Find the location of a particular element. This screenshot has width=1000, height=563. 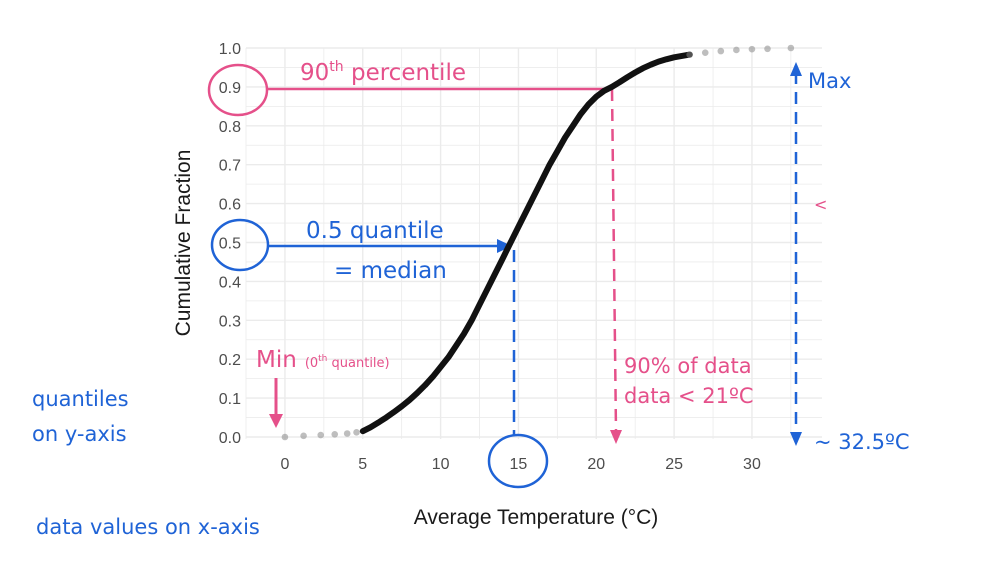

x-tick-label: 15 is located at coordinates (519, 464).